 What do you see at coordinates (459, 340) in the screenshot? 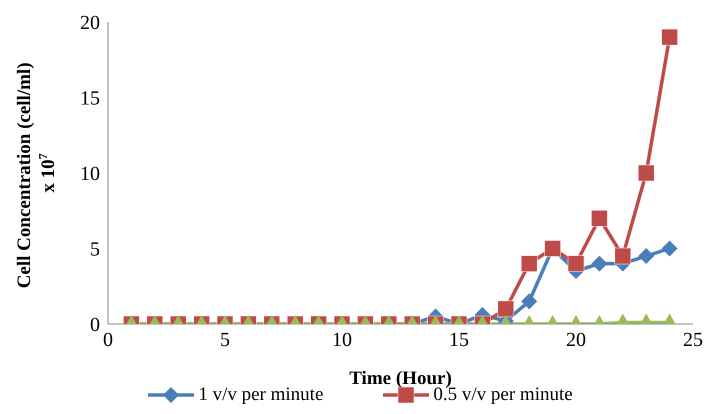
I see `x-tick-label: 15` at bounding box center [459, 340].